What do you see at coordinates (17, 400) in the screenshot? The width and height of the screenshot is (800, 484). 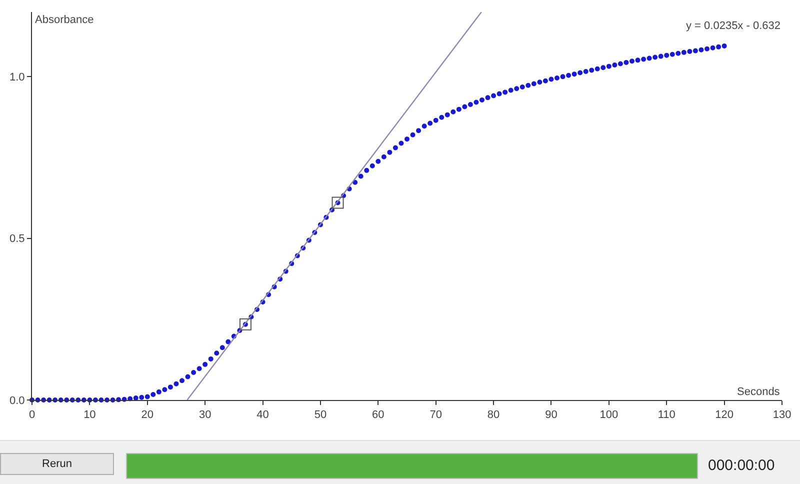 I see `y-tick-label: 0.0` at bounding box center [17, 400].